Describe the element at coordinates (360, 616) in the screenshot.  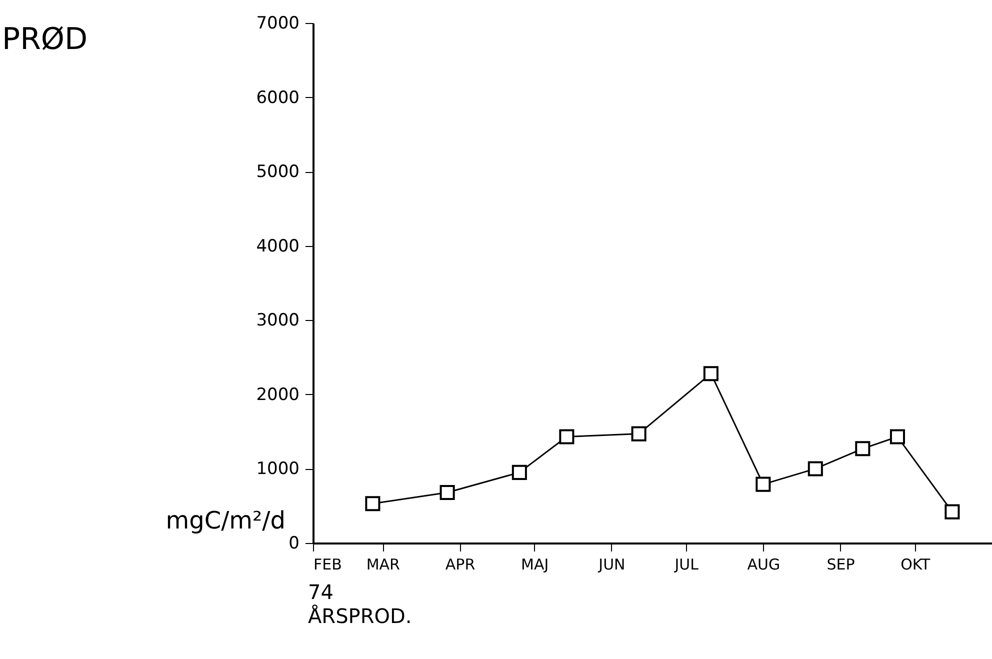
I see `text: ÅRSPROD.` at that location.